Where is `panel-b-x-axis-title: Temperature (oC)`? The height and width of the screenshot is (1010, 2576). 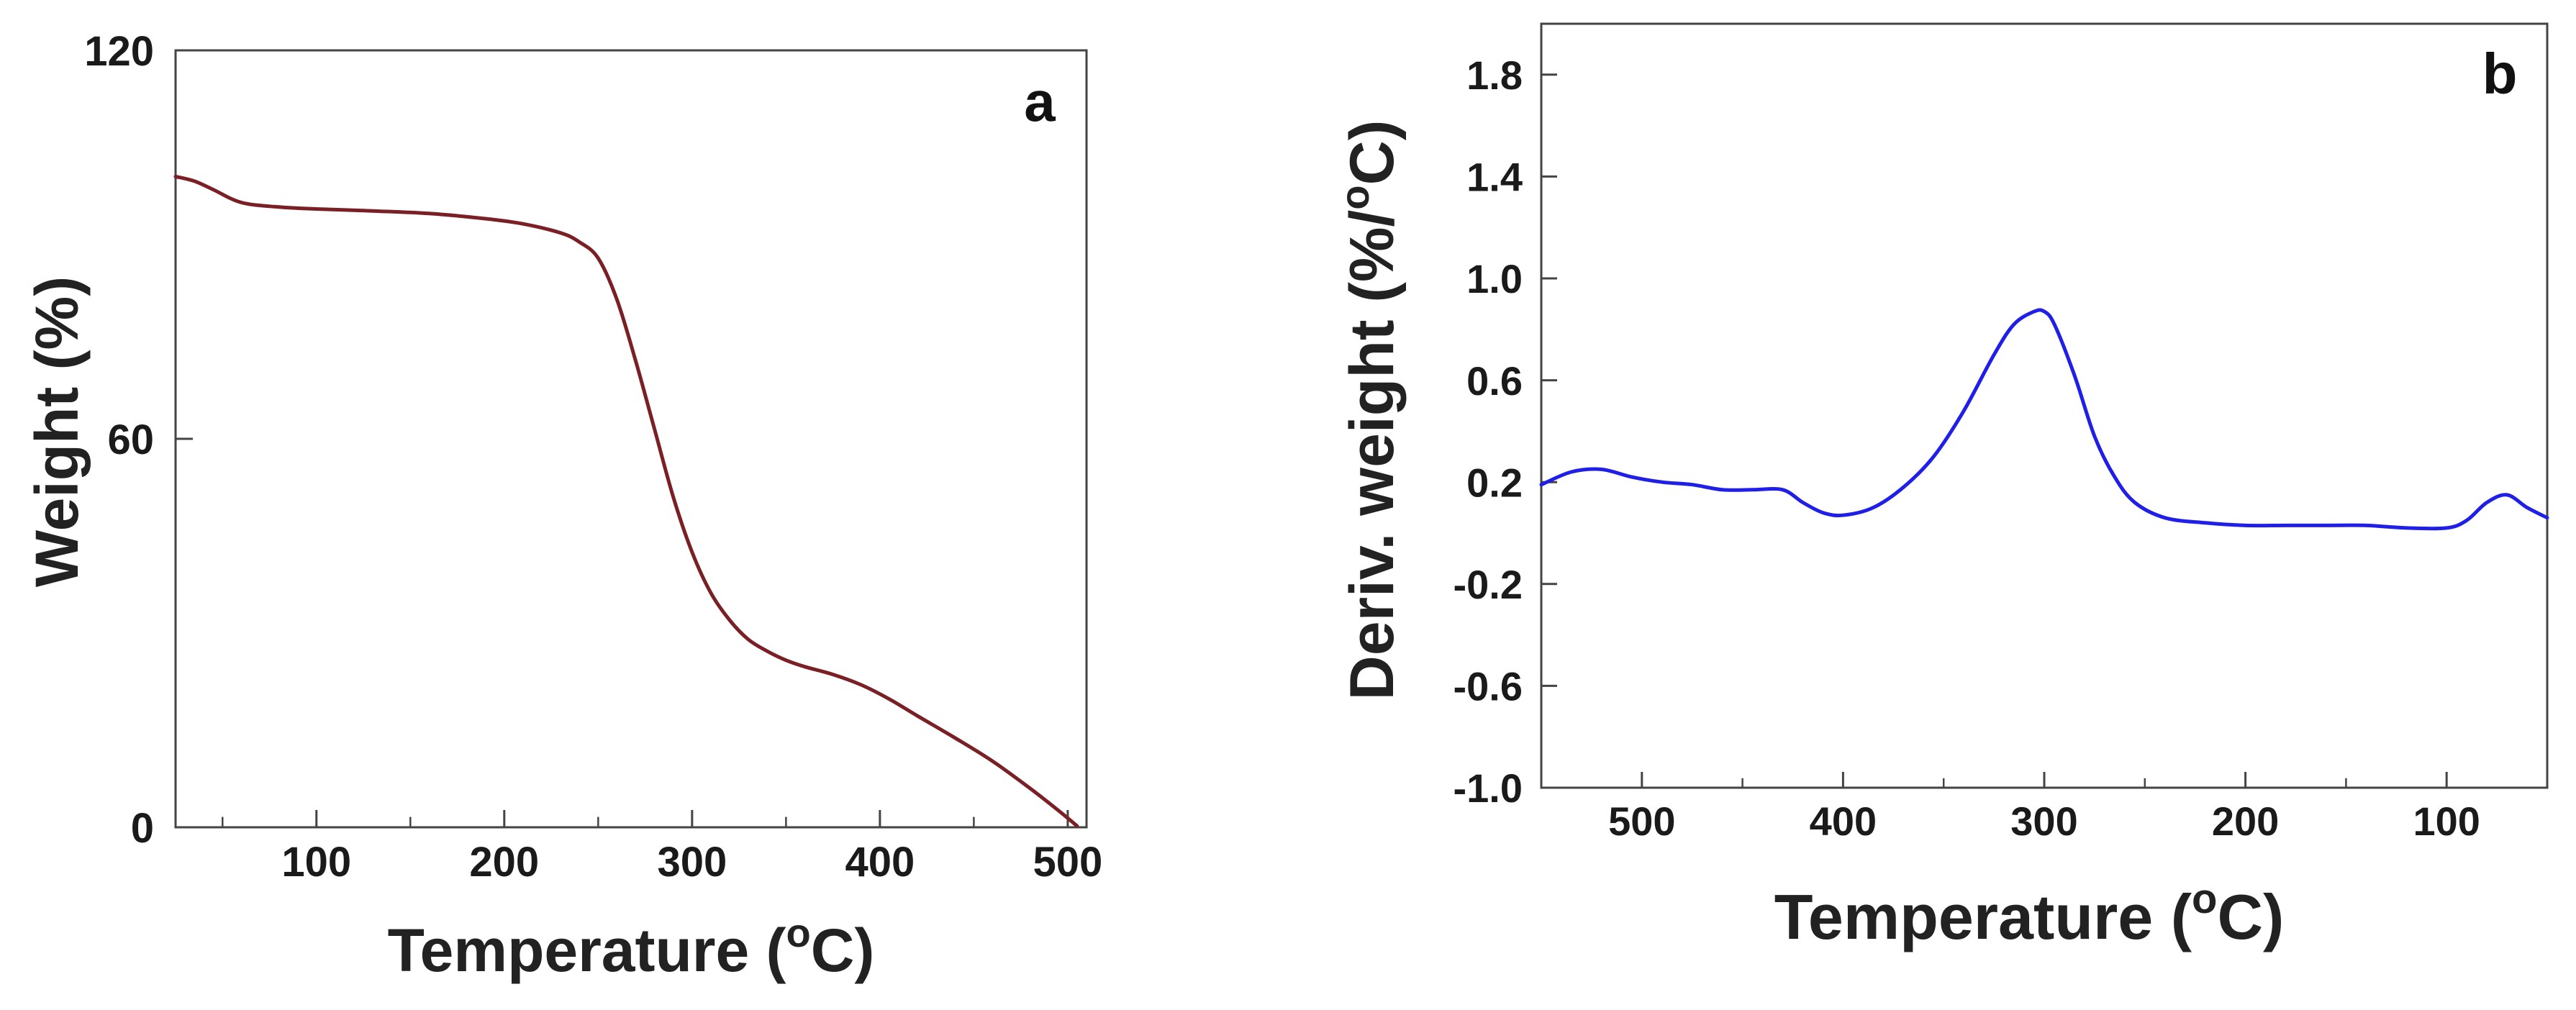 panel-b-x-axis-title: Temperature (oC) is located at coordinates (2029, 913).